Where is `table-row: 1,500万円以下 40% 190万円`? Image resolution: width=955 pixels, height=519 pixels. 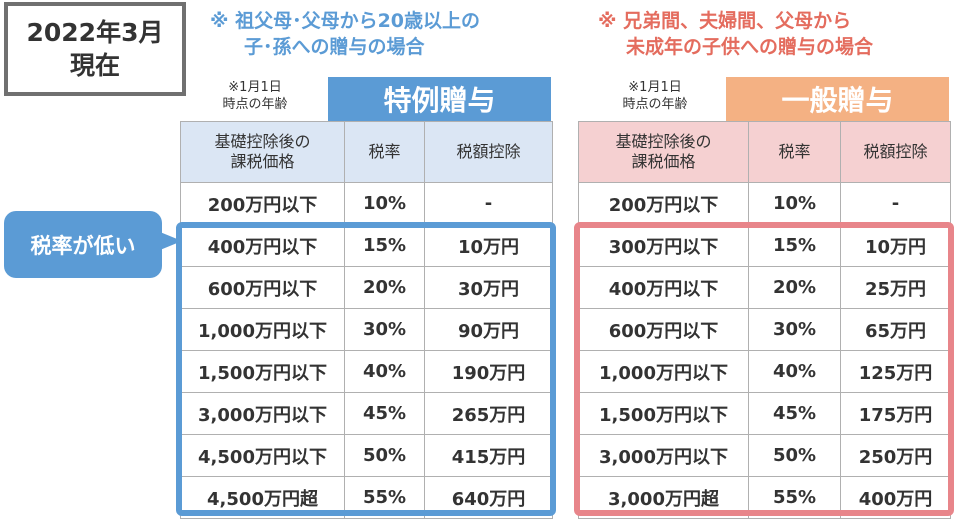 table-row: 1,500万円以下 40% 190万円 is located at coordinates (366, 371).